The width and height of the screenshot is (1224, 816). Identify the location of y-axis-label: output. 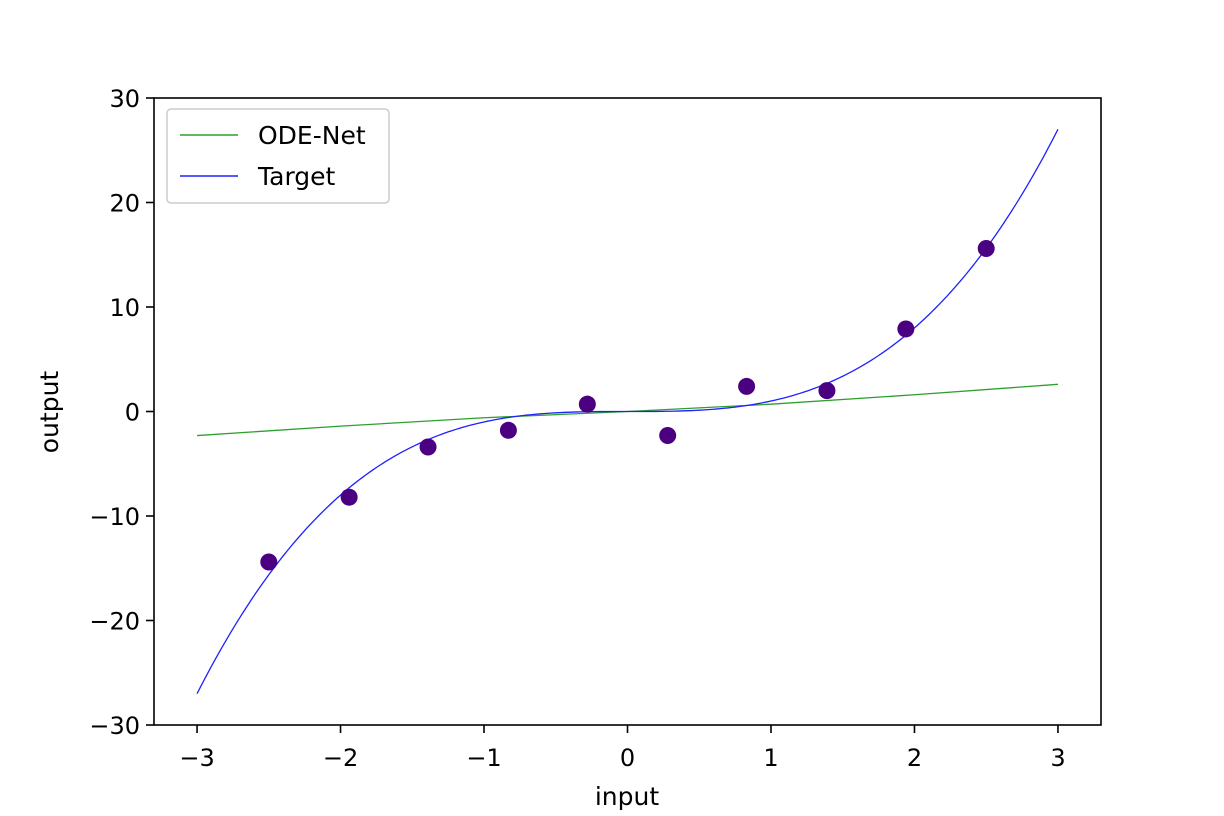
(49, 412).